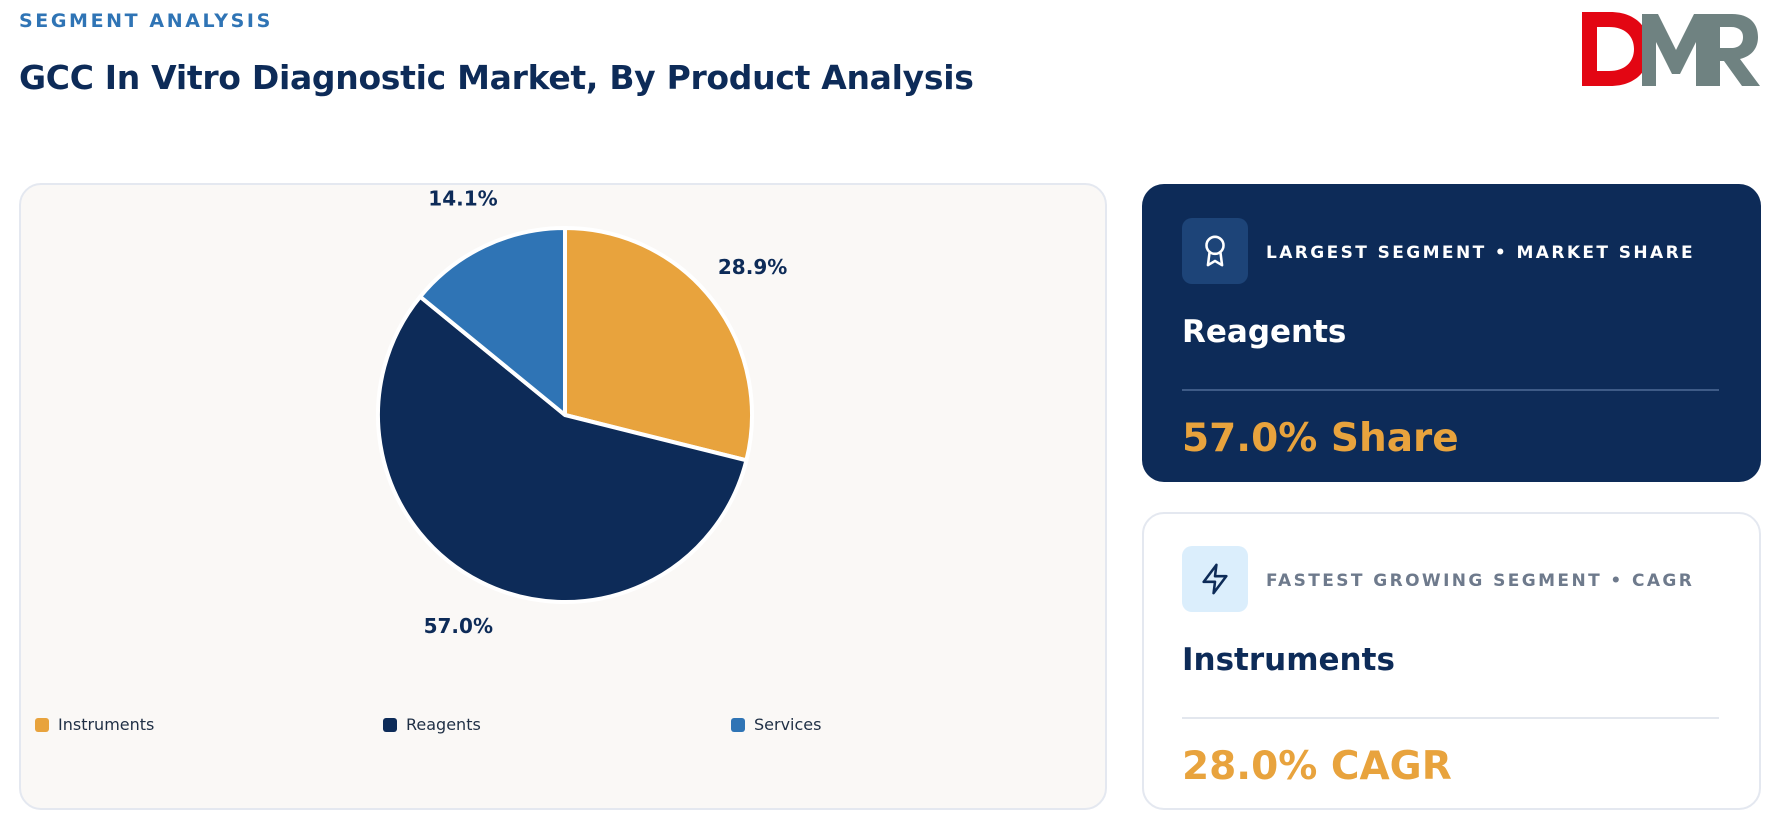 The image size is (1786, 831). Describe the element at coordinates (462, 199) in the screenshot. I see `slice-label-services: 14.1%` at that location.